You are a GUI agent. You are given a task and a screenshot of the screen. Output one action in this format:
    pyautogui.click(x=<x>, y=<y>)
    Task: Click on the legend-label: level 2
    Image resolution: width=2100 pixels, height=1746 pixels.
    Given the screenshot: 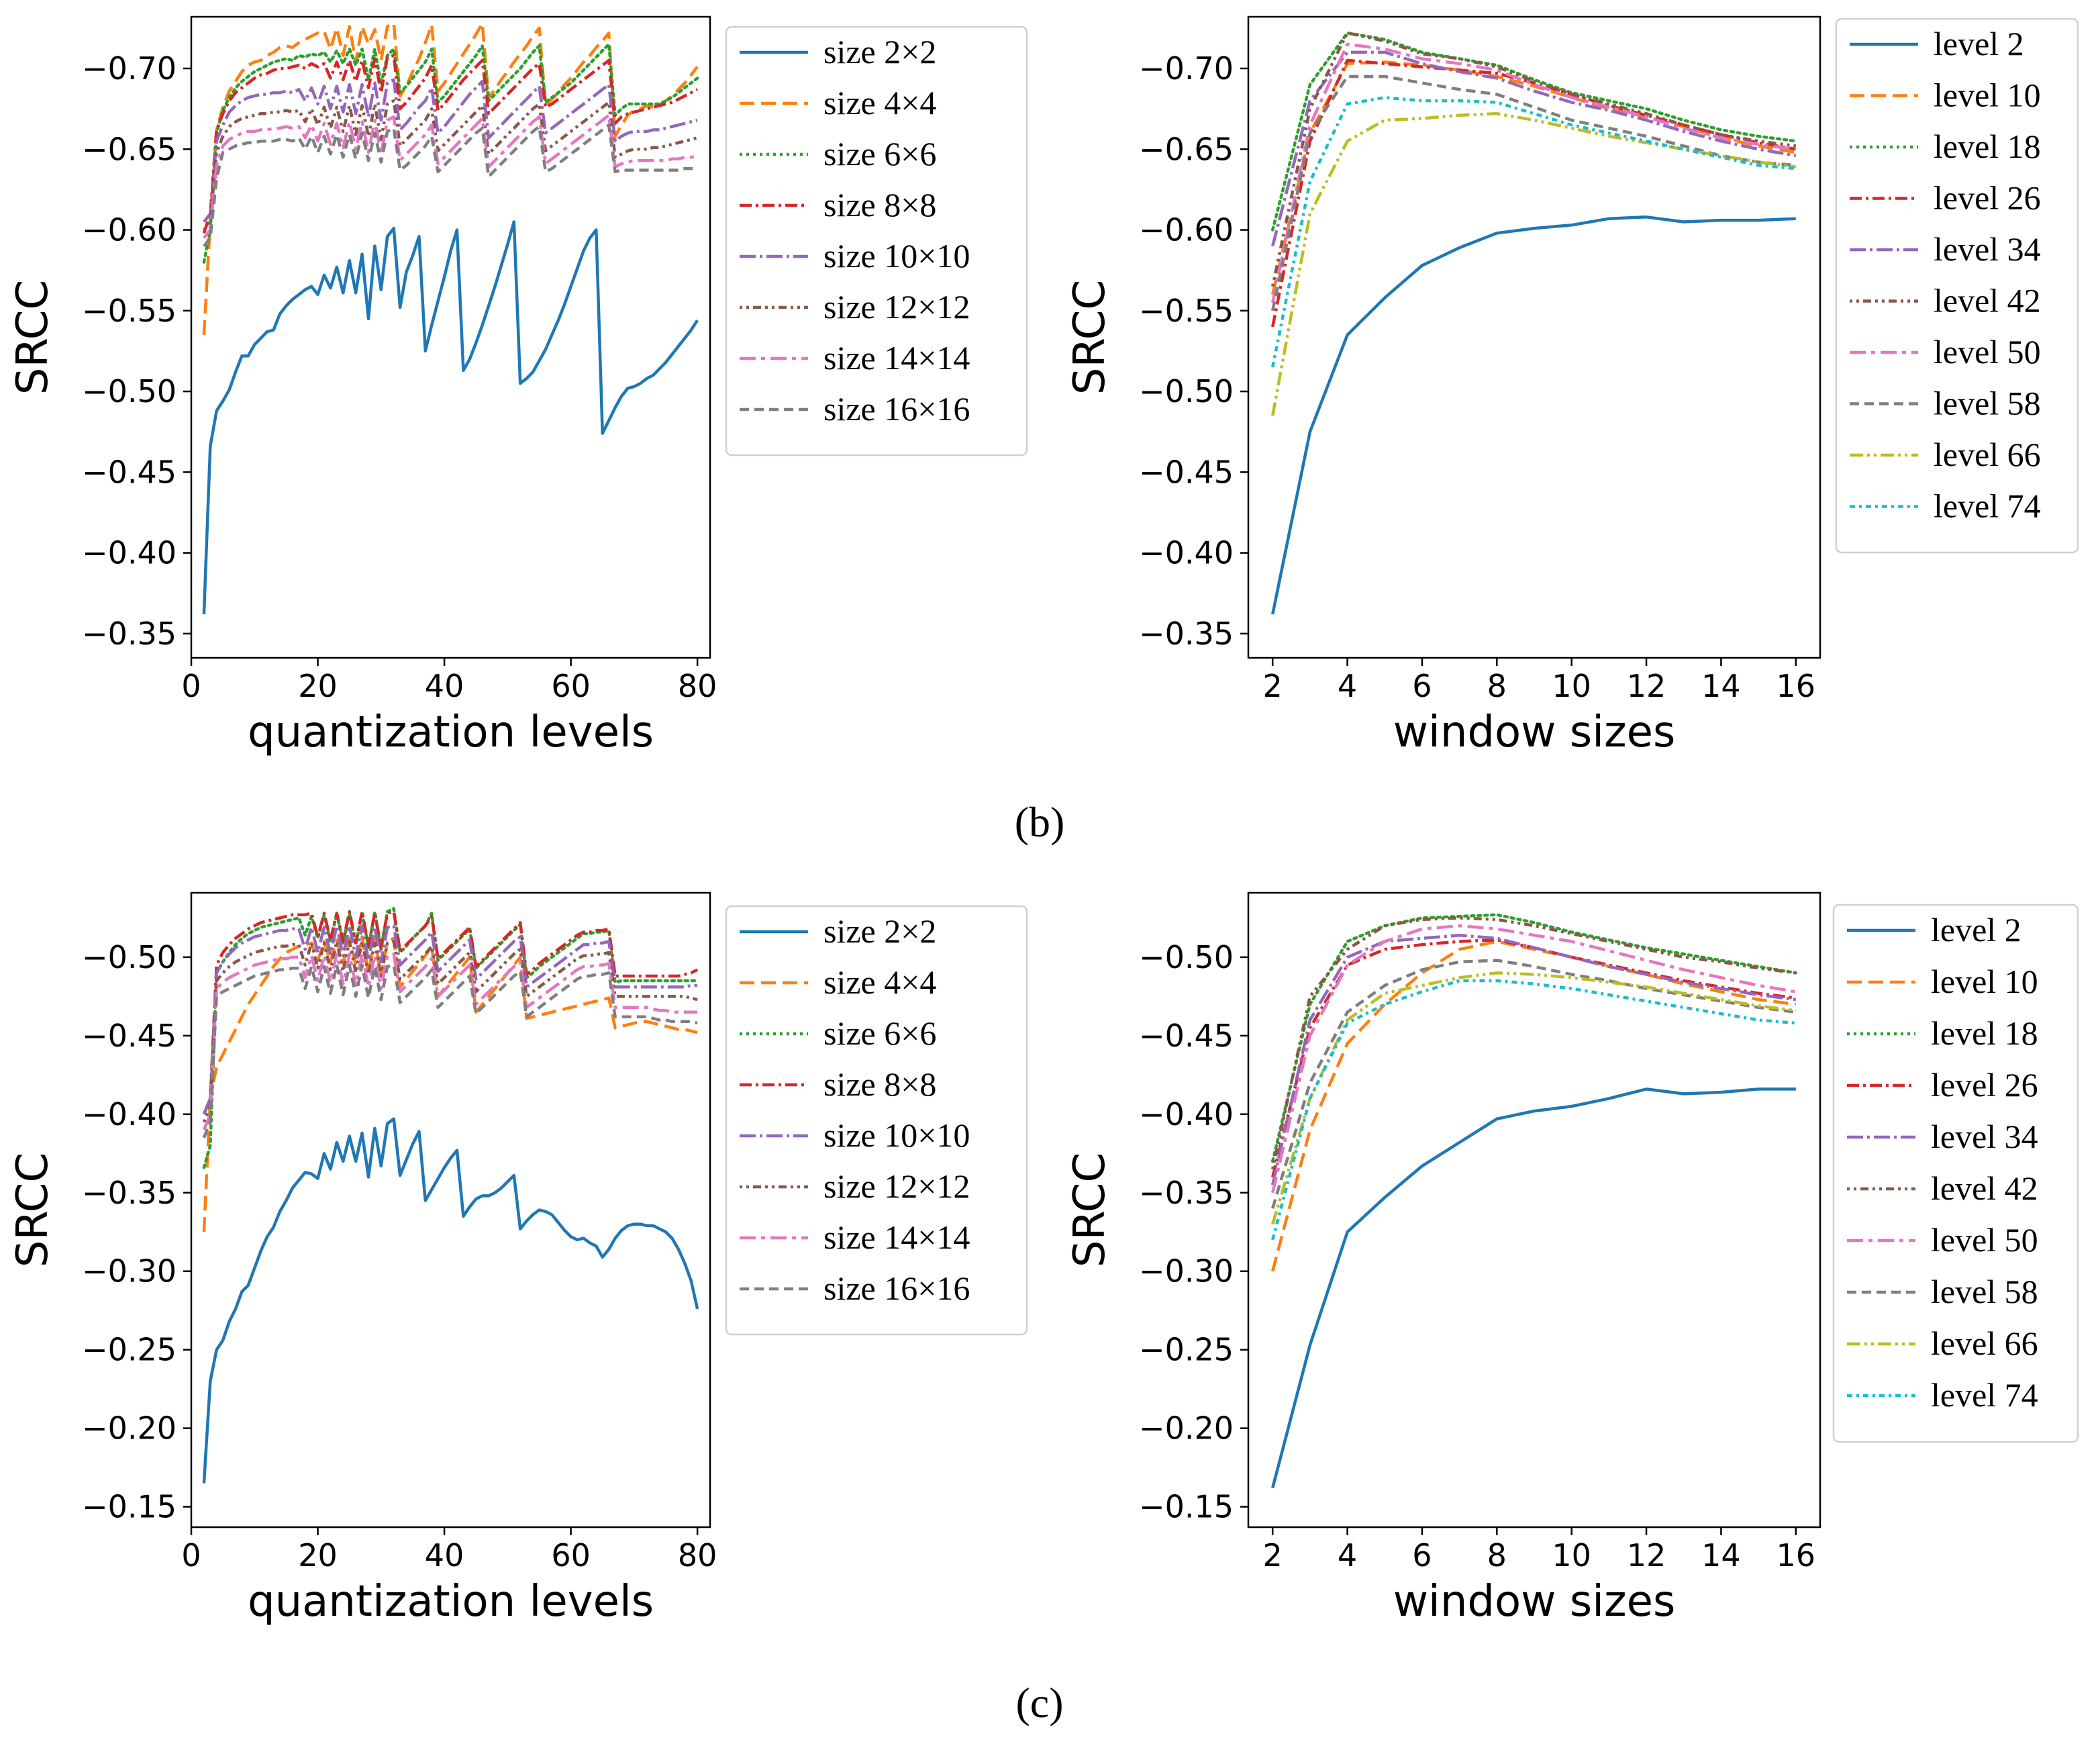 What is the action you would take?
    pyautogui.click(x=1979, y=43)
    